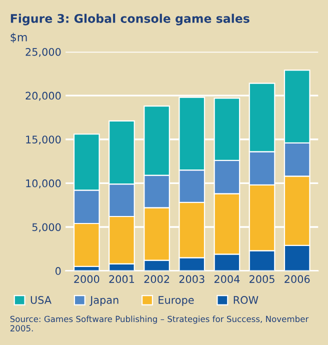 The height and width of the screenshot is (345, 328). What do you see at coordinates (43, 140) in the screenshot?
I see `y-tick-label: 15,000` at bounding box center [43, 140].